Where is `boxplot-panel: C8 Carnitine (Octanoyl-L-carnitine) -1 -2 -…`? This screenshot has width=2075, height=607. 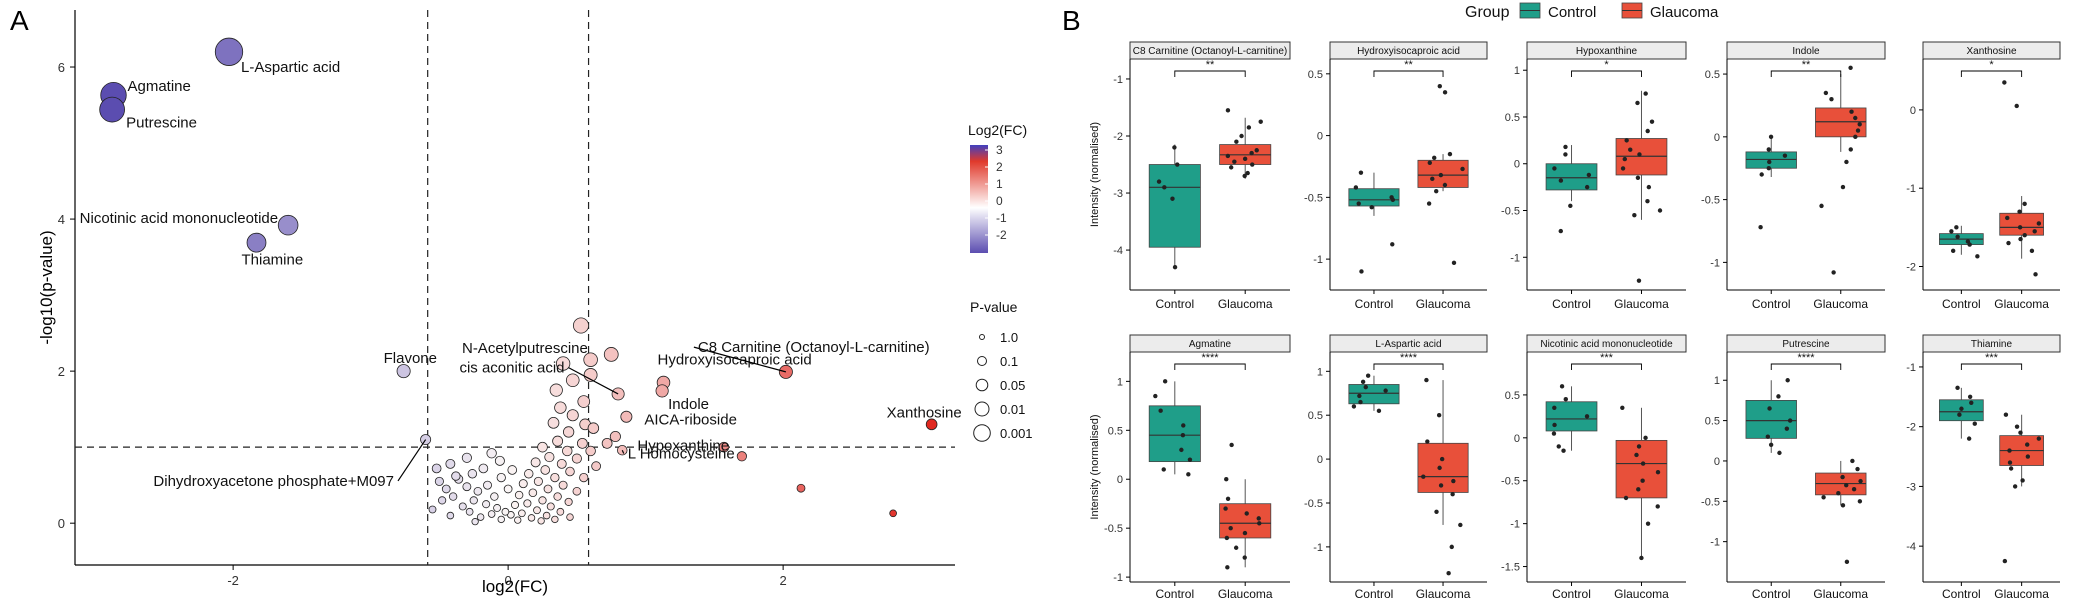 boxplot-panel: C8 Carnitine (Octanoyl-L-carnitine) -1 -2 -… is located at coordinates (1202, 176).